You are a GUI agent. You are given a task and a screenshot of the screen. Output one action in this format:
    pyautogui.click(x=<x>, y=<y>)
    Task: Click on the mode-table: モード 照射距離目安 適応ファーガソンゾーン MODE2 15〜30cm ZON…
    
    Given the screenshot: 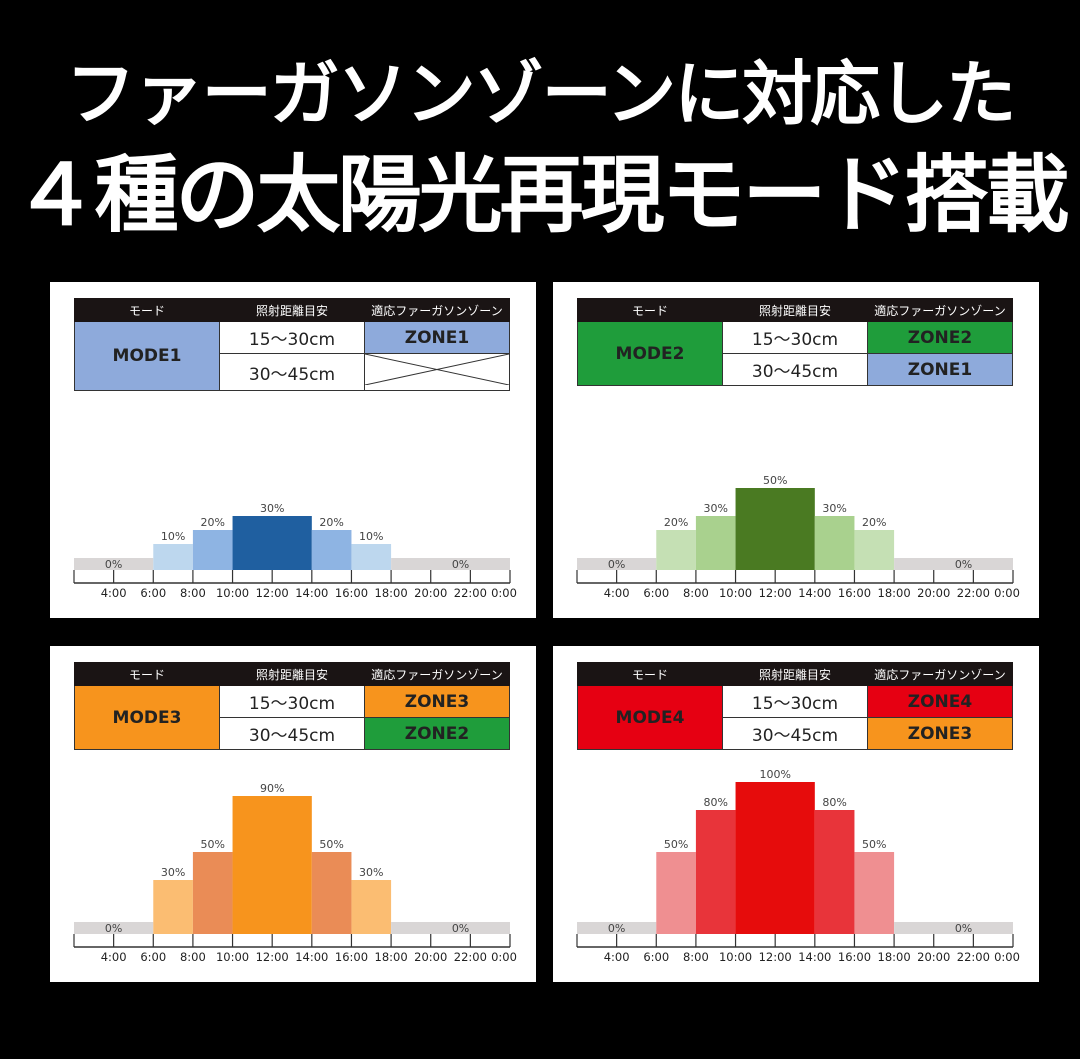 What is the action you would take?
    pyautogui.click(x=795, y=342)
    